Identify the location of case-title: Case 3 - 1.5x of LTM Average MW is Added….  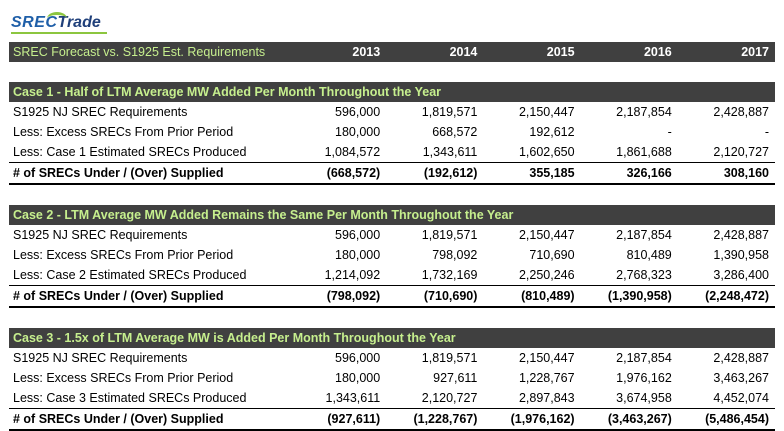
(392, 338).